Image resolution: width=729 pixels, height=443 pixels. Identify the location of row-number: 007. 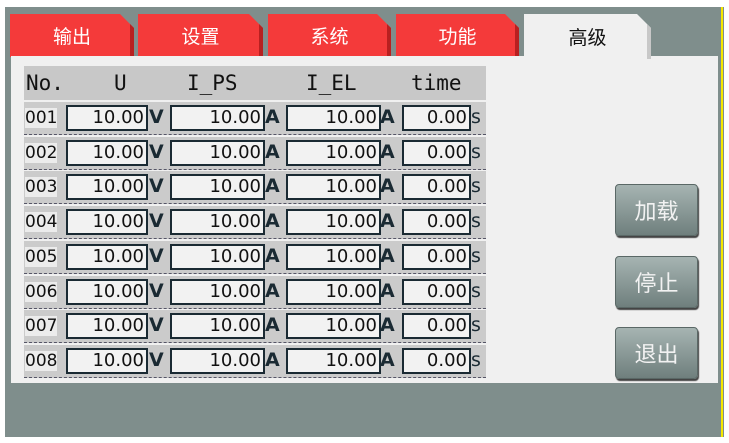
(41, 326).